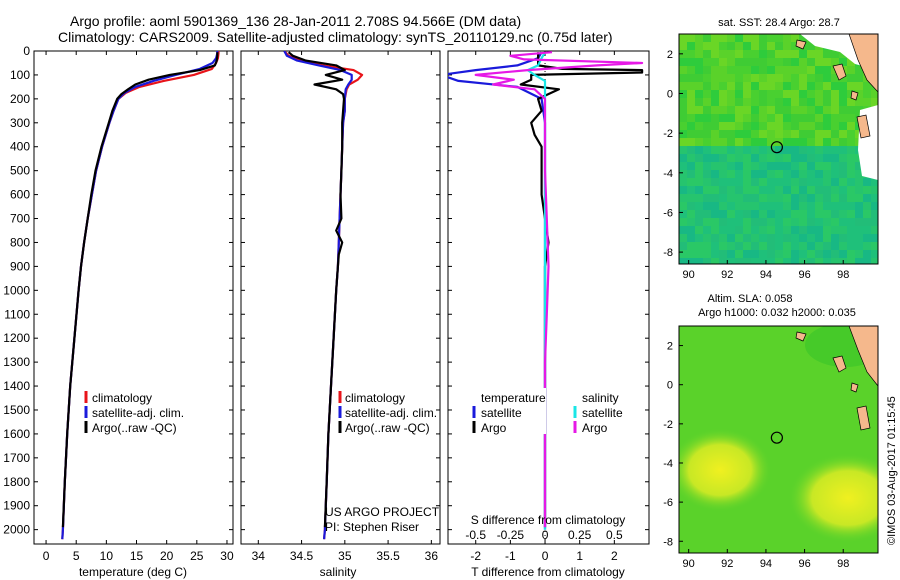 This screenshot has height=580, width=900. Describe the element at coordinates (345, 556) in the screenshot. I see `x-tick-label: 35` at that location.